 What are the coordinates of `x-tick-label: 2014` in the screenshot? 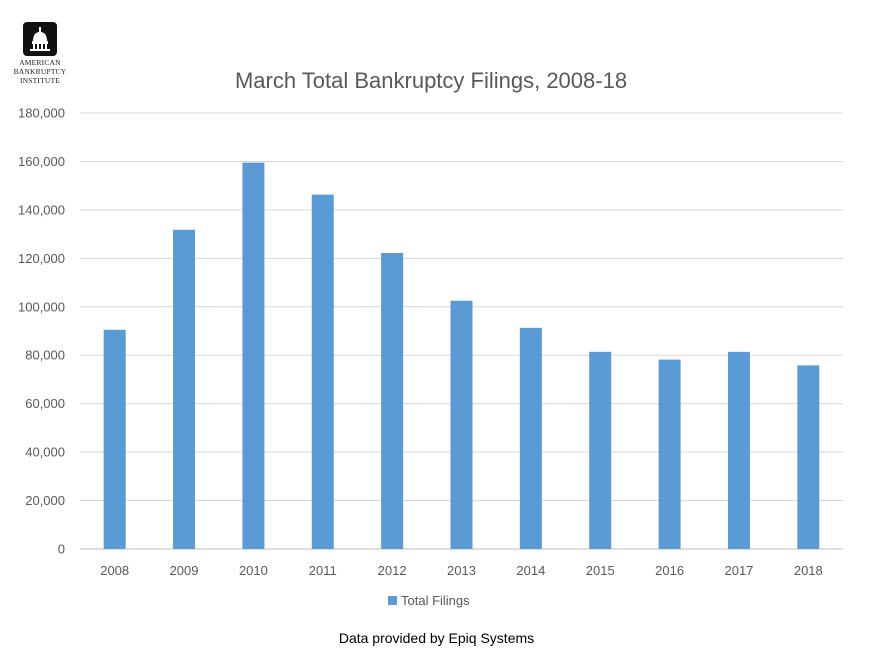 It's located at (530, 570).